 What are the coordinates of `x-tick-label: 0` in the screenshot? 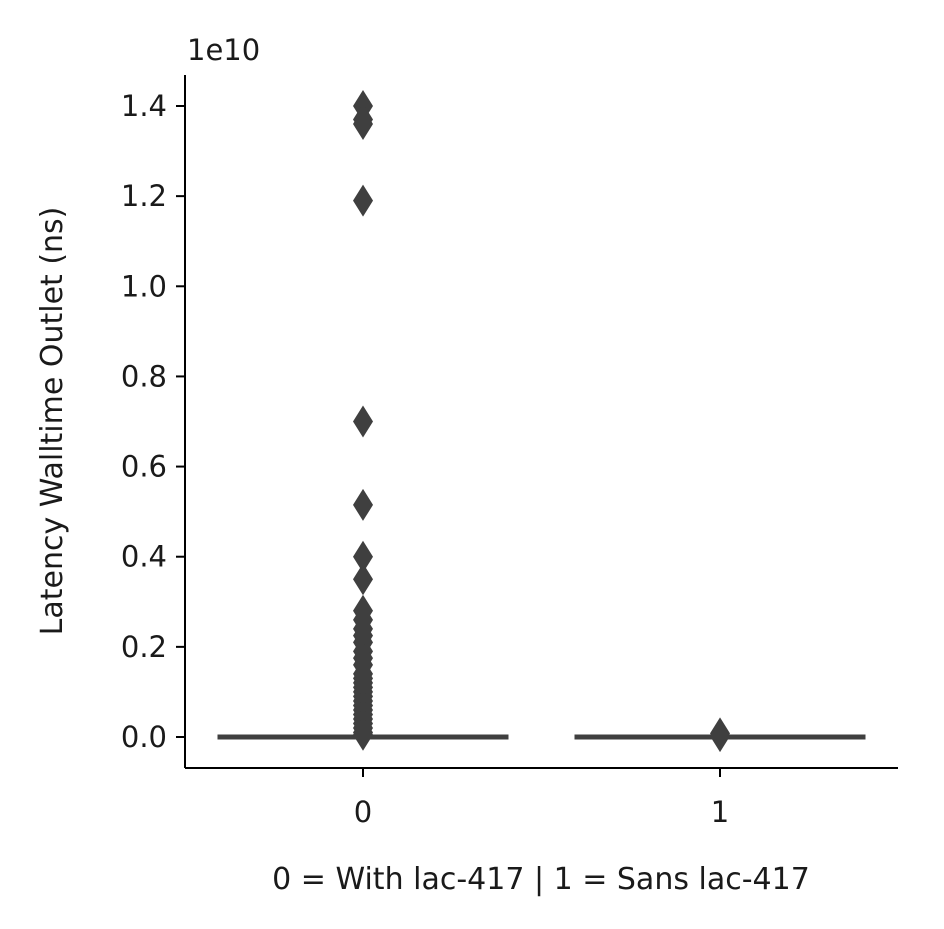 It's located at (363, 812).